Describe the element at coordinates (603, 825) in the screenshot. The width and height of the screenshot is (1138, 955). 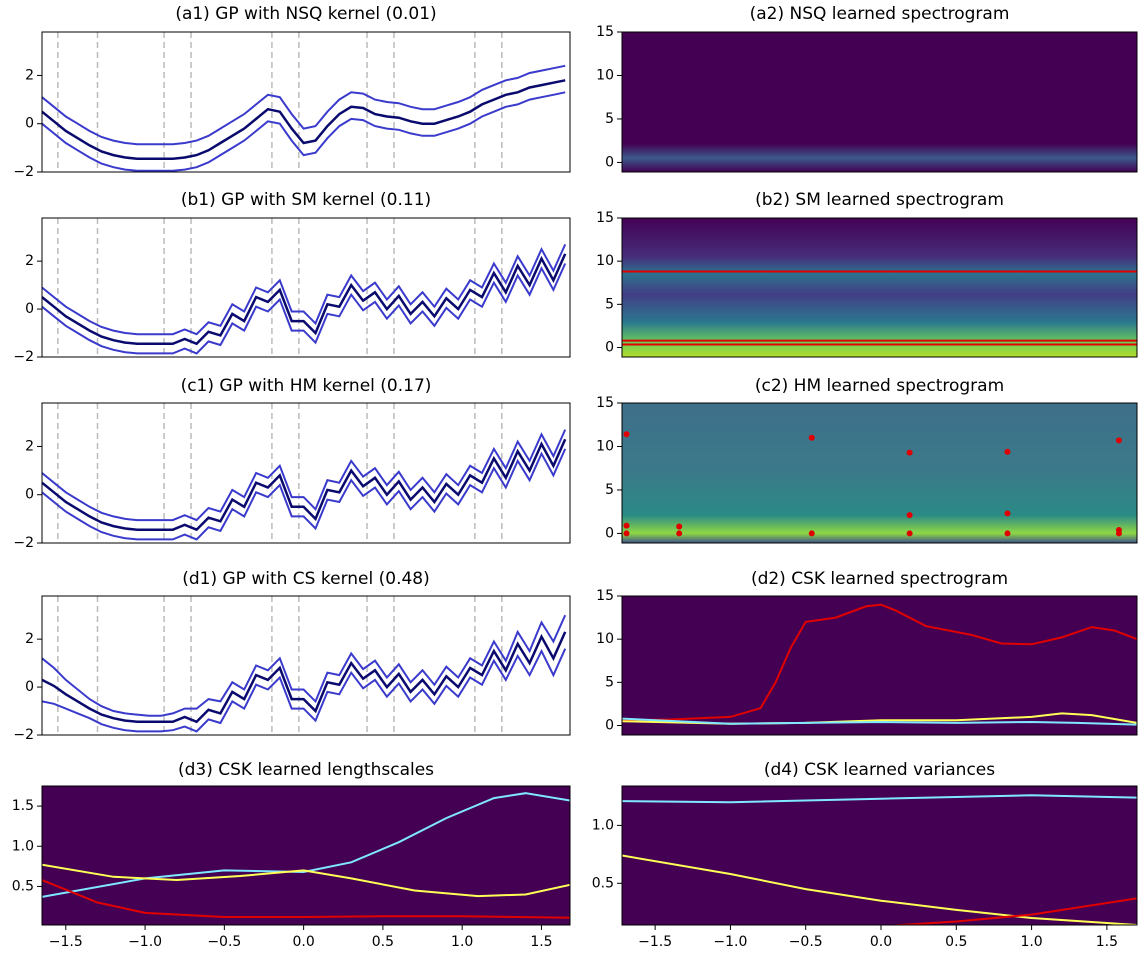
I see `y-tick-label: 1.0` at that location.